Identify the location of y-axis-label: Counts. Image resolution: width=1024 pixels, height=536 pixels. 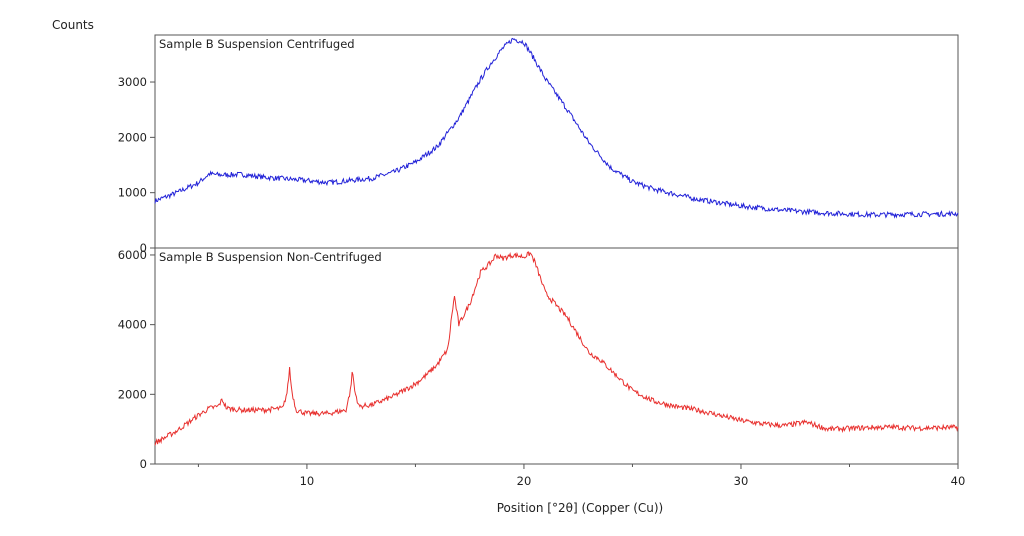
(73, 25).